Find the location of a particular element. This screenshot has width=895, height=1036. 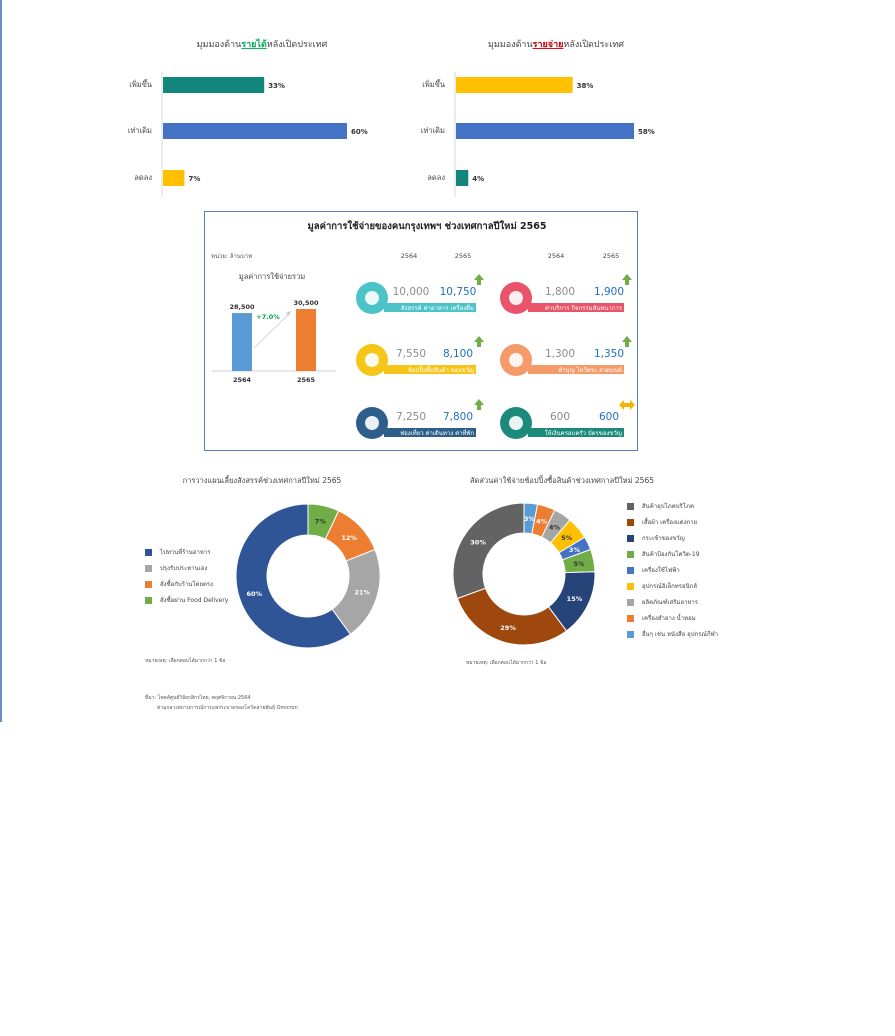

legend-item: กระเช้าของขวัญ is located at coordinates (672, 538).